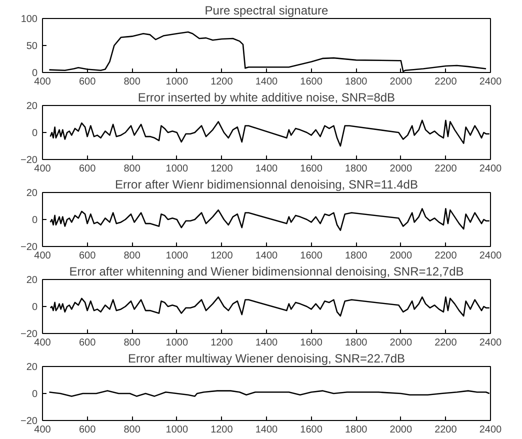  What do you see at coordinates (267, 359) in the screenshot?
I see `chart-title: Error after multiway Wiener denoising, SNR=22.7dB` at bounding box center [267, 359].